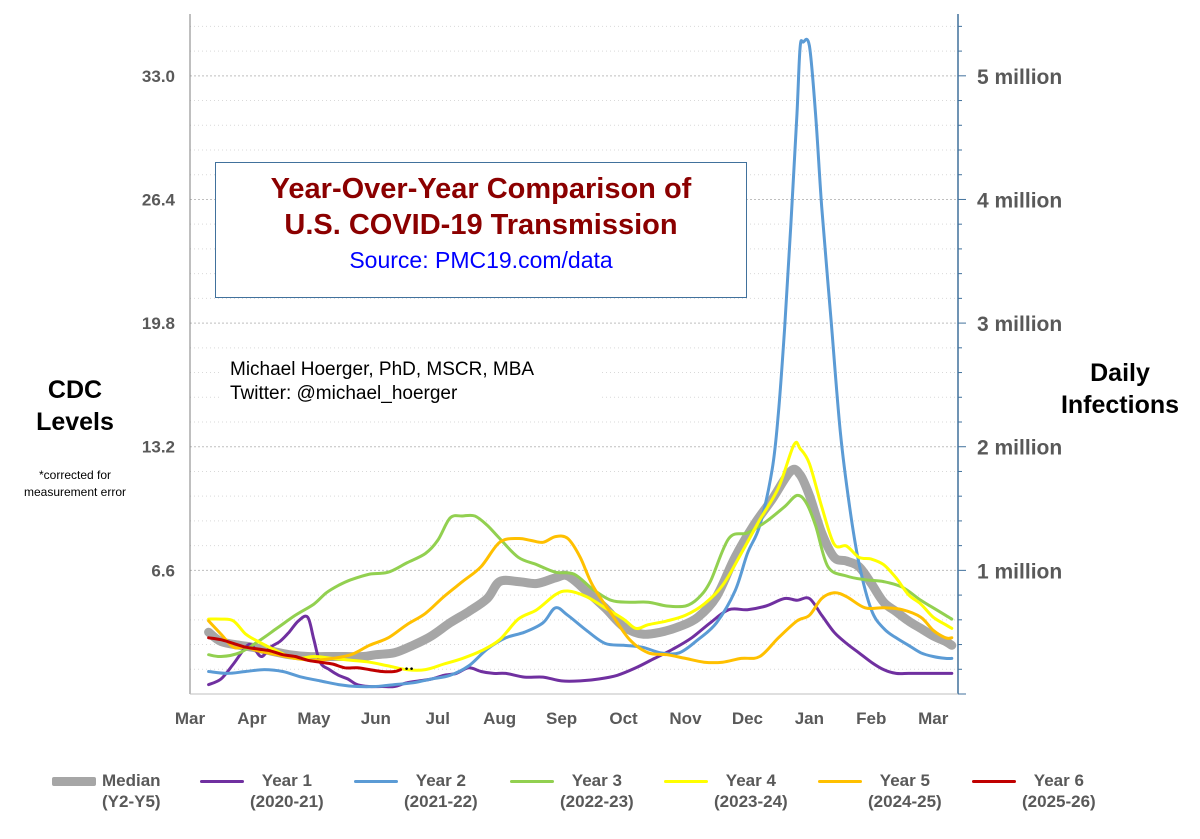  I want to click on right-axis-title-line-2: Infections, so click(1120, 405).